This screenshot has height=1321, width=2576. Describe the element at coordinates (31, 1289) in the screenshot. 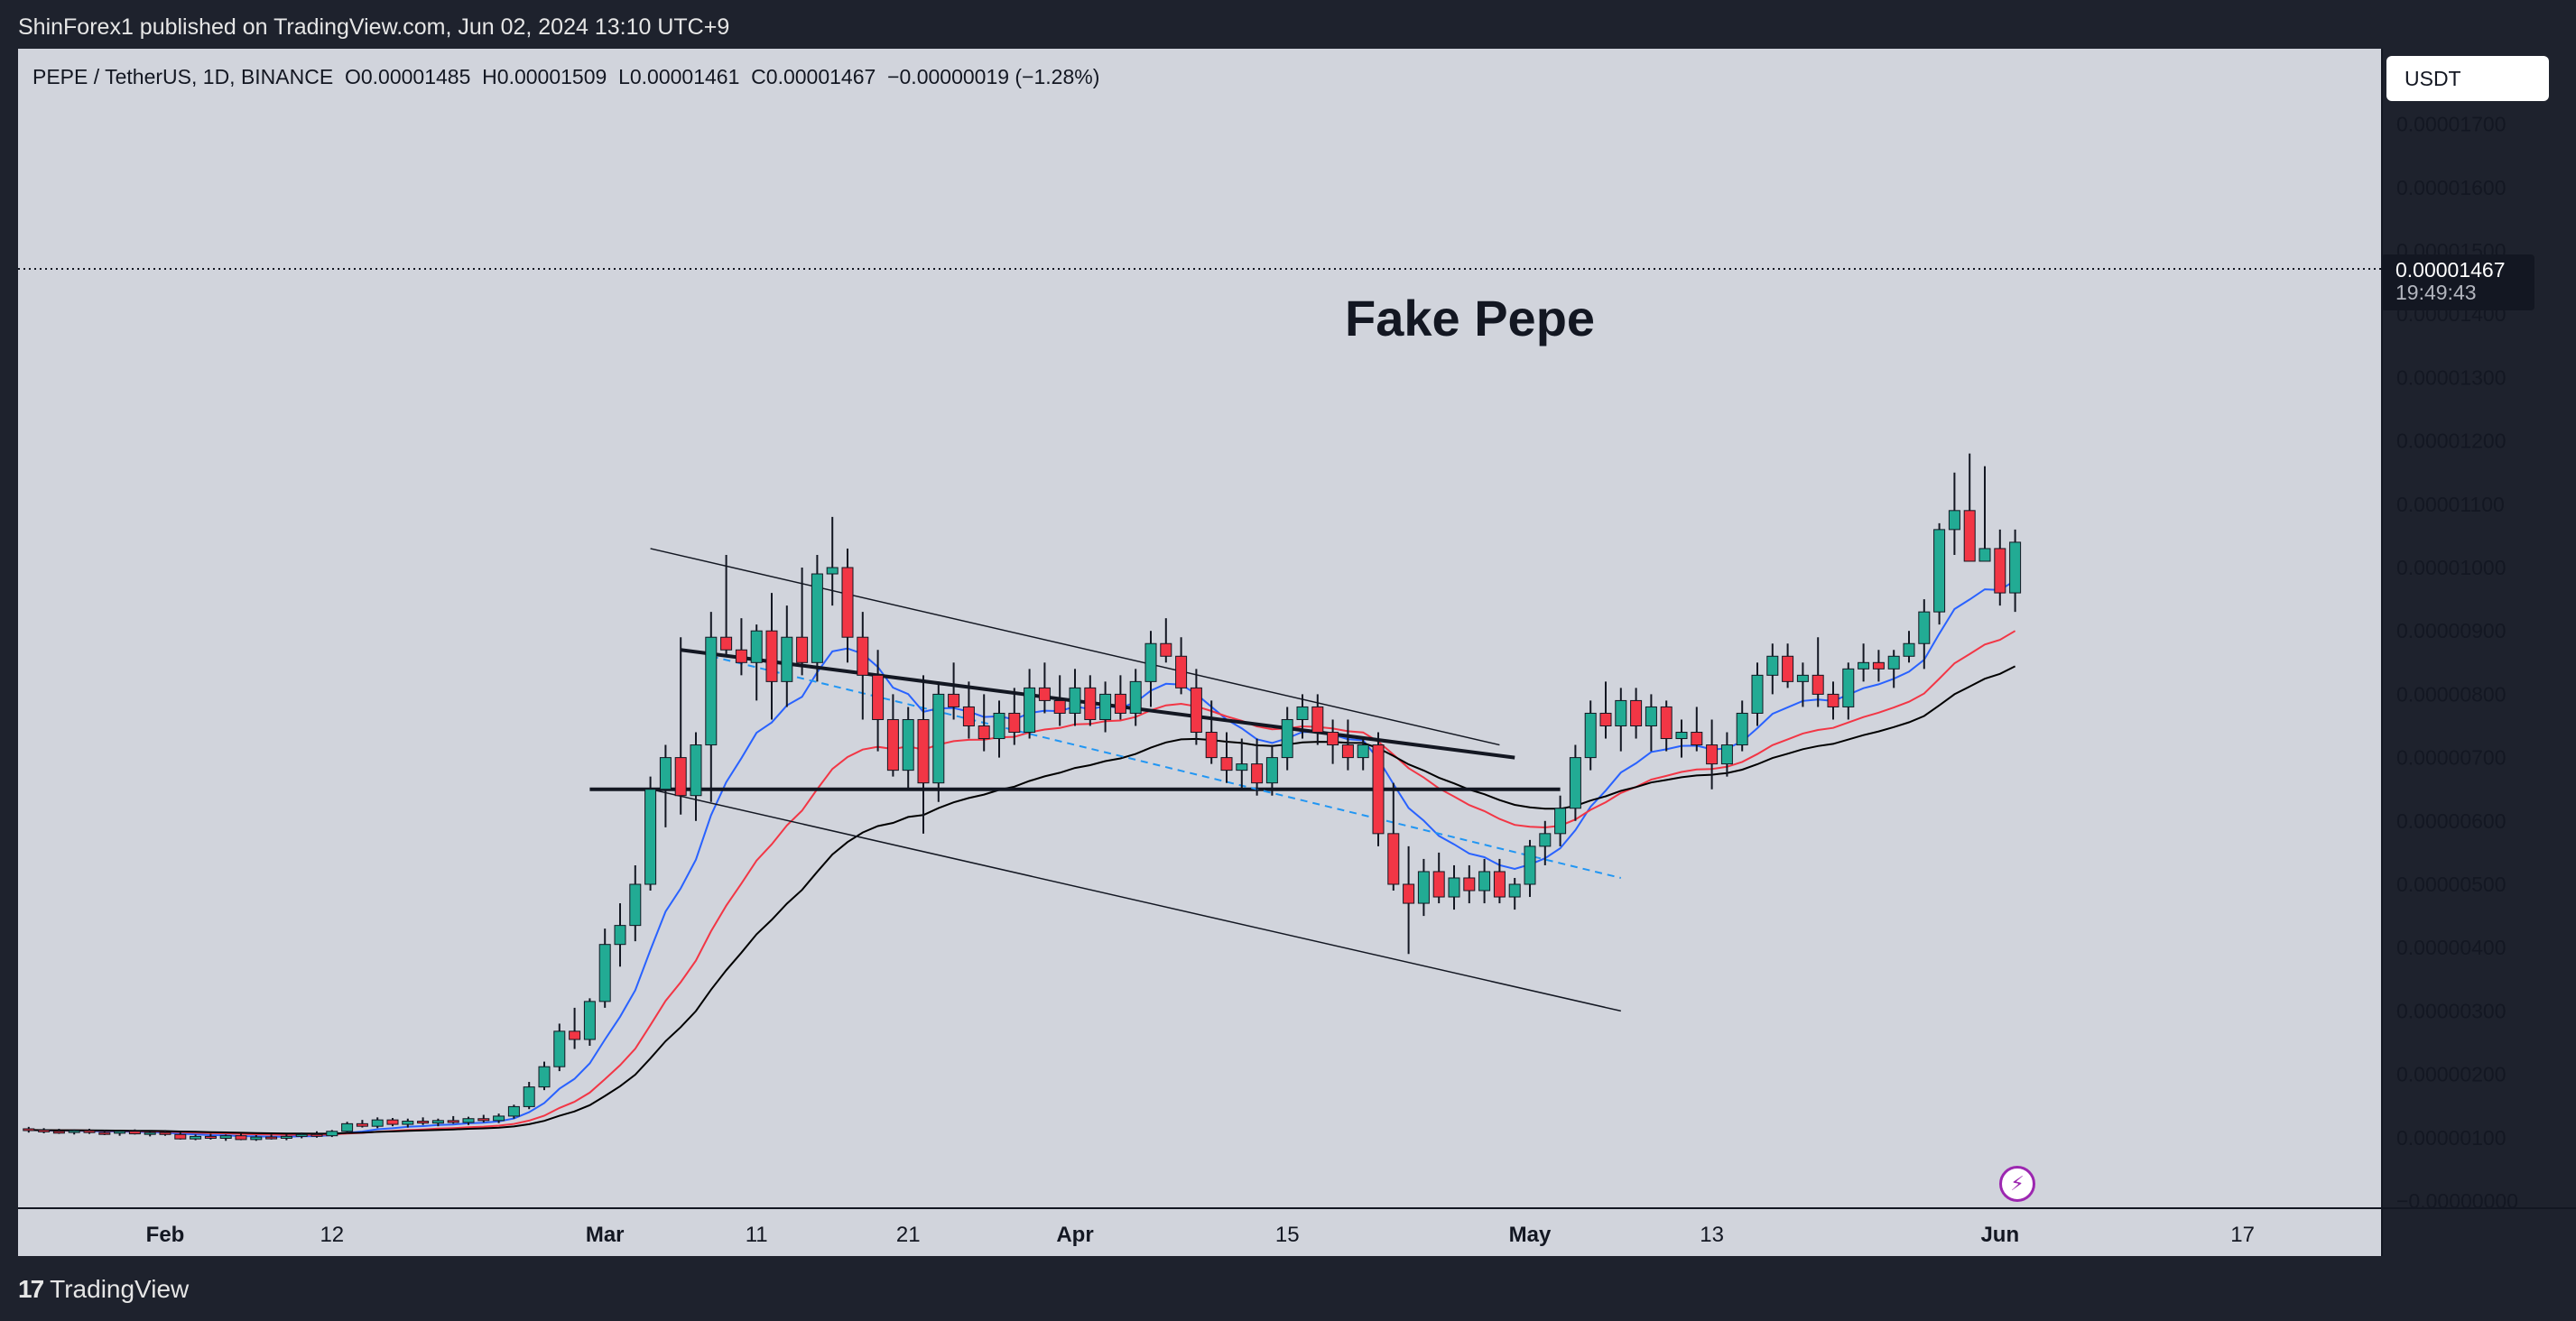

I see `tradingview-logo-icon: 17` at that location.